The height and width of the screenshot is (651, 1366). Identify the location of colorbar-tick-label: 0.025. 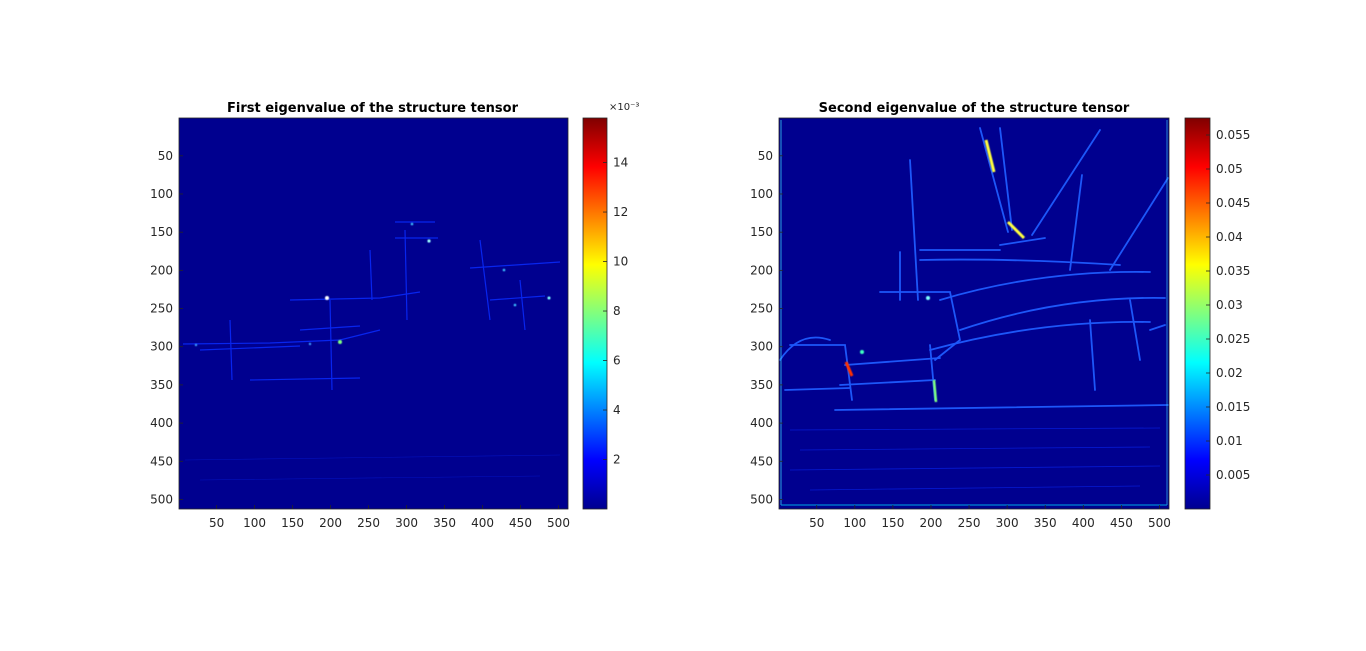
(1233, 339).